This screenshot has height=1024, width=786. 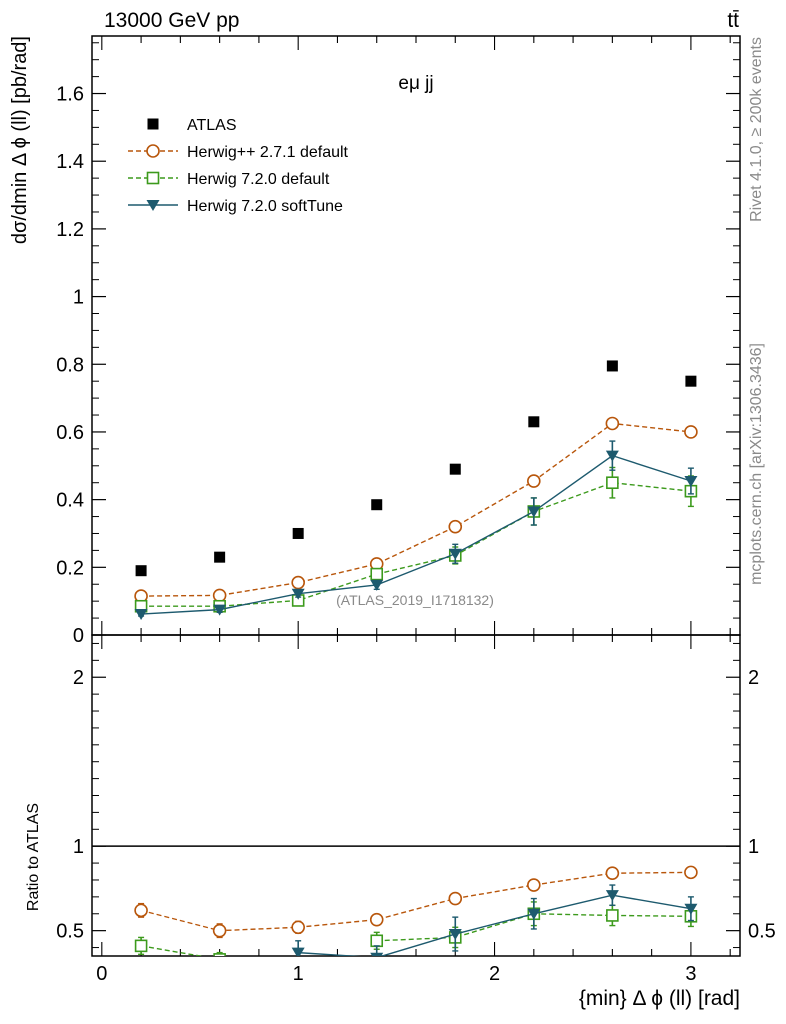 I want to click on ratio-series-herwig-2-7-1-default, so click(x=416, y=902).